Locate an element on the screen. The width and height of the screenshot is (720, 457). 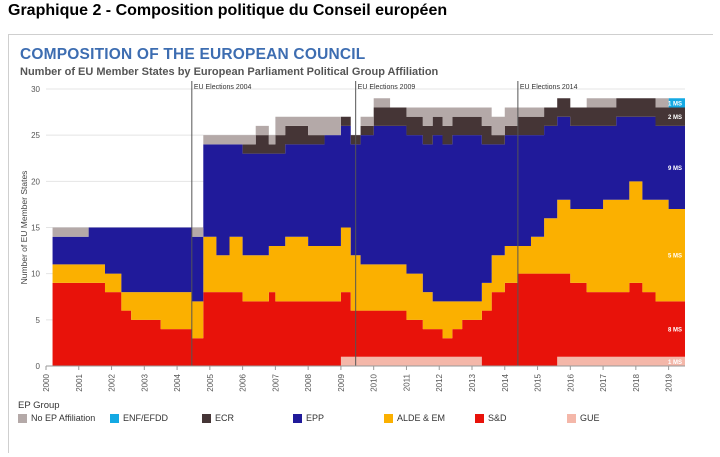
x-tick-label: 2018 is located at coordinates (636, 382).